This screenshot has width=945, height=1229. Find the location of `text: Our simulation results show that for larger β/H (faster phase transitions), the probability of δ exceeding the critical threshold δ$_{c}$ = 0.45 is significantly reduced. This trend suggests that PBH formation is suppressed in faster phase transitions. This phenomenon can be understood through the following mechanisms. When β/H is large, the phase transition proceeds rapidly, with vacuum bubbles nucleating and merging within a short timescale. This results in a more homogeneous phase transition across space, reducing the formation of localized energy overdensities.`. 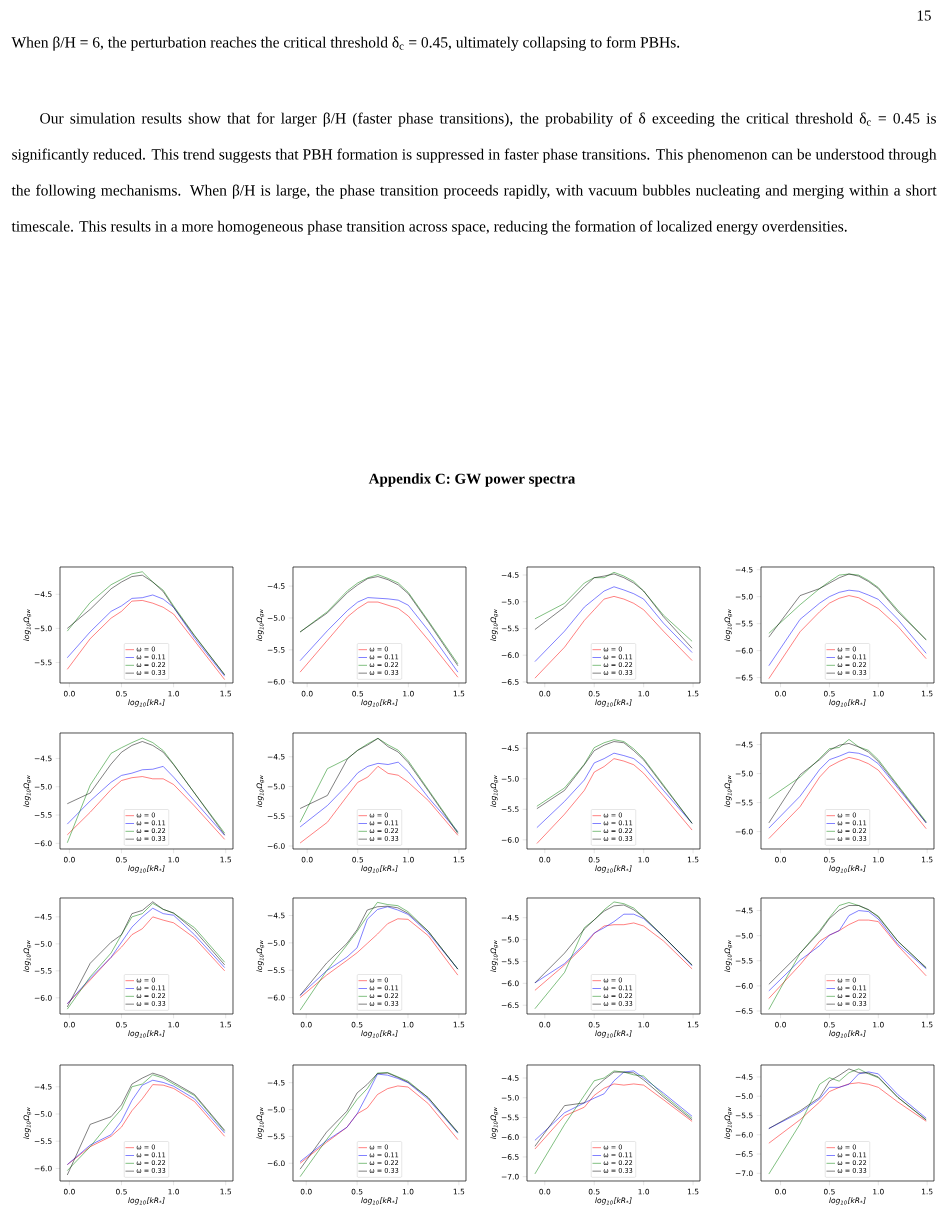

text: Our simulation results show that for larger β/H (faster phase transitions), the probability of δ exceeding the critical threshold δ$_{c}$ = 0.45 is significantly reduced. This trend suggests that PBH formation is suppressed in faster phase transitions. This phenomenon can be understood through the following mechanisms. When β/H is large, the phase transition proceeds rapidly, with vacuum bubbles nucleating and merging within a short timescale. This results in a more homogeneous phase transition across space, reducing the formation of localized energy overdensities. is located at coordinates (474, 173).